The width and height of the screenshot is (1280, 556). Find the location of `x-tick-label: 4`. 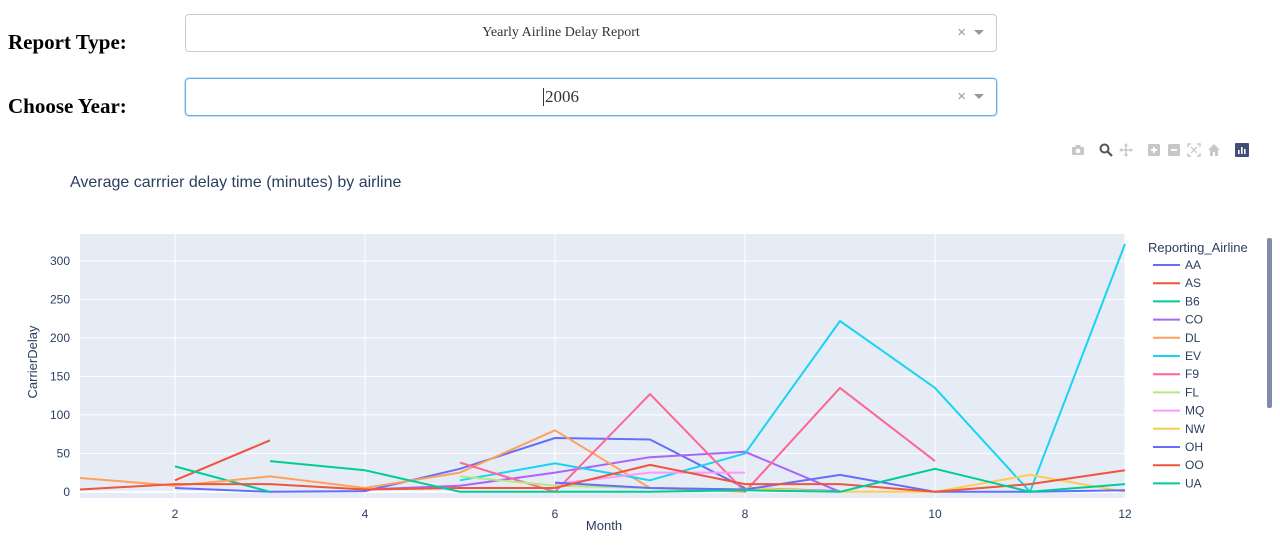

x-tick-label: 4 is located at coordinates (365, 514).